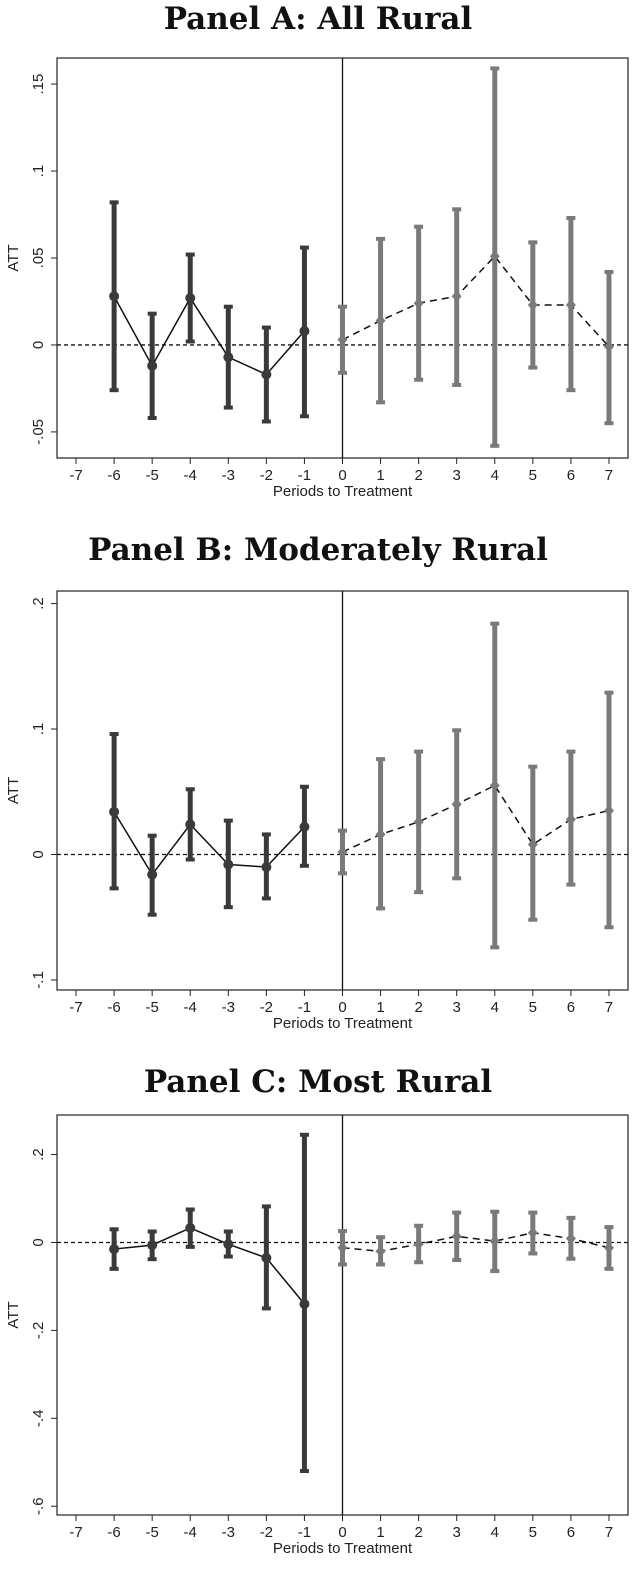  What do you see at coordinates (38, 1154) in the screenshot?
I see `y-tick-label: .2` at bounding box center [38, 1154].